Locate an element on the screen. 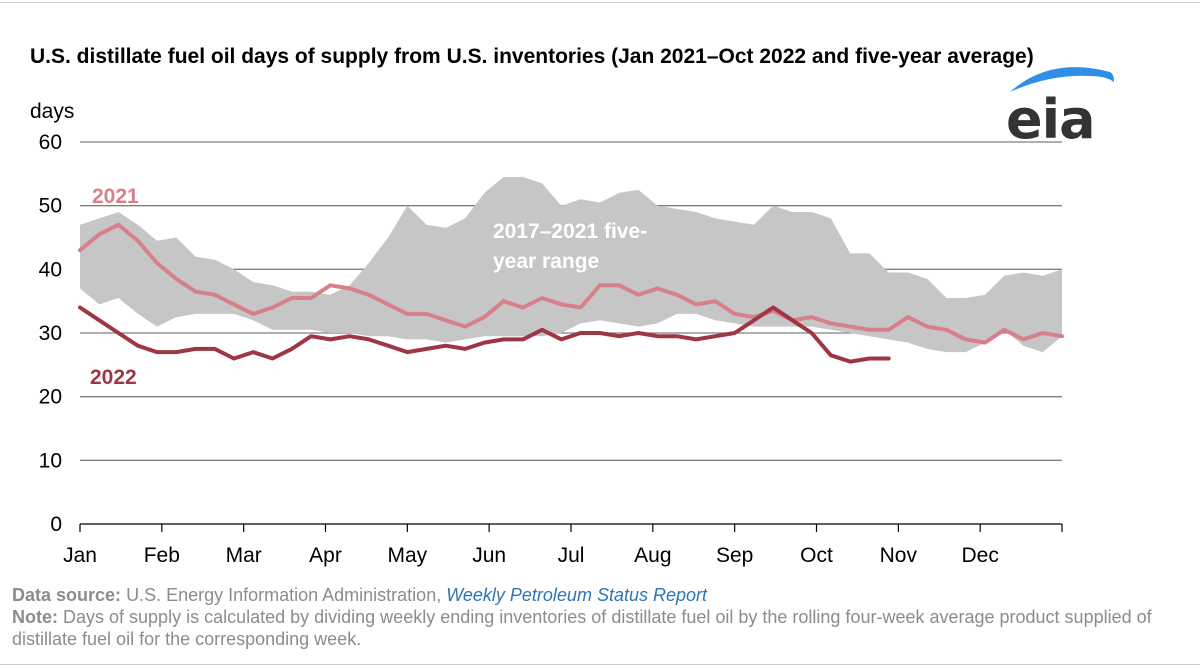 The width and height of the screenshot is (1200, 669). x-tick-label-dec: Dec is located at coordinates (979, 555).